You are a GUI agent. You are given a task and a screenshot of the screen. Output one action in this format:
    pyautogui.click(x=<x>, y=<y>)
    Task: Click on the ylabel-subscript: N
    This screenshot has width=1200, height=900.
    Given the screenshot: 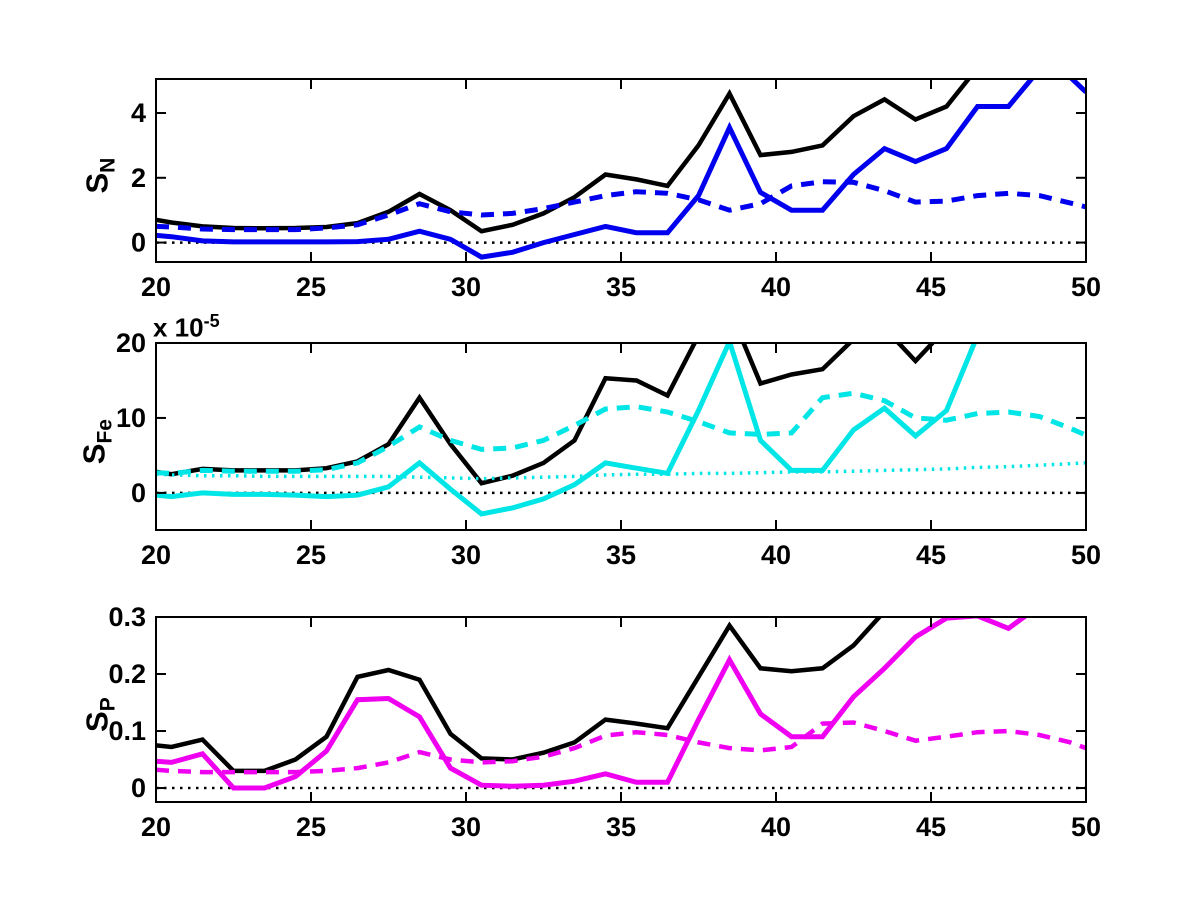 What is the action you would take?
    pyautogui.click(x=108, y=165)
    